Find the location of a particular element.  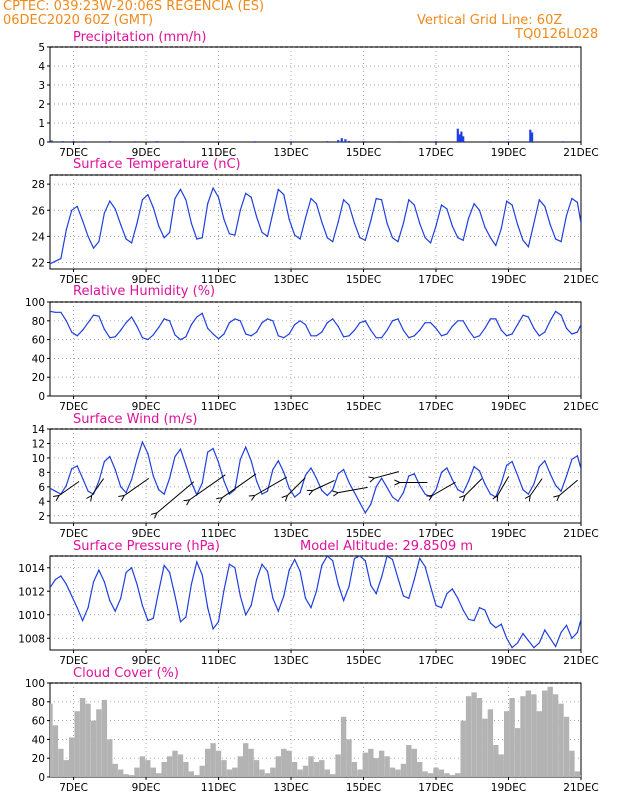

wind-arrow is located at coordinates (441, 491).